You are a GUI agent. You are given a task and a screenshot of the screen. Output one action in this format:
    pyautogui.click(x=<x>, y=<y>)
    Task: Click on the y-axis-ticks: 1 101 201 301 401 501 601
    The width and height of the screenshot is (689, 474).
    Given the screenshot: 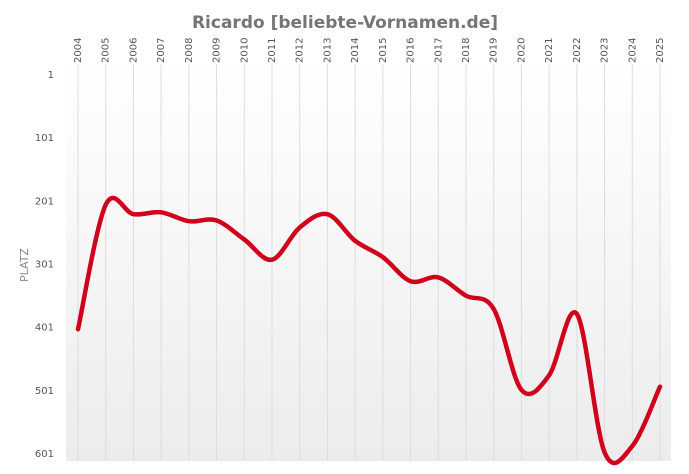 What is the action you would take?
    pyautogui.click(x=44, y=265)
    